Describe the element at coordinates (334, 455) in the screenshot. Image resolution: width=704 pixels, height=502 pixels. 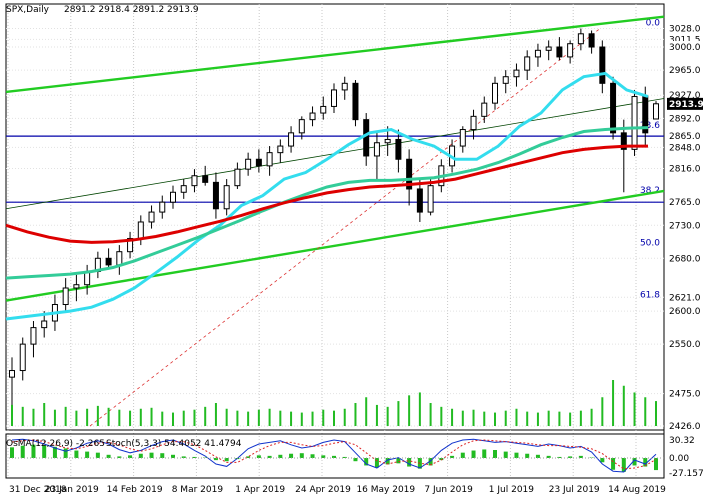
I see `stoch-k-line` at that location.